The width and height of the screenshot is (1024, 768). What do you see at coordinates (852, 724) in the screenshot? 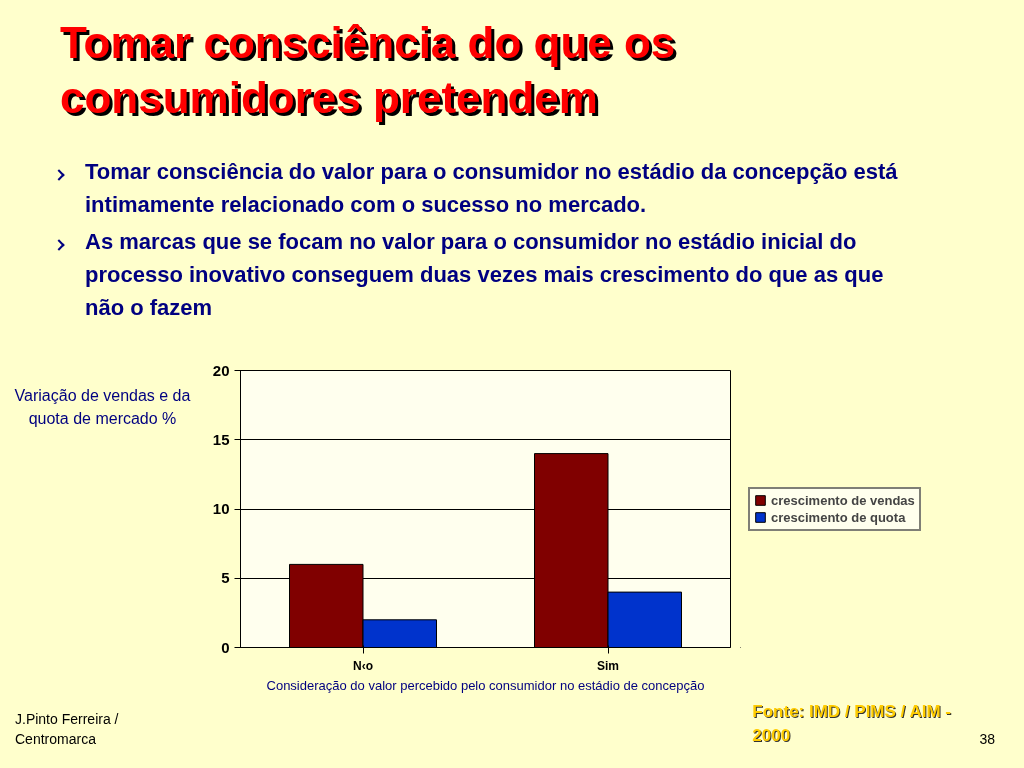
I see `source-note: Fonte: IMD / PIMS / AIM - 2000` at bounding box center [852, 724].